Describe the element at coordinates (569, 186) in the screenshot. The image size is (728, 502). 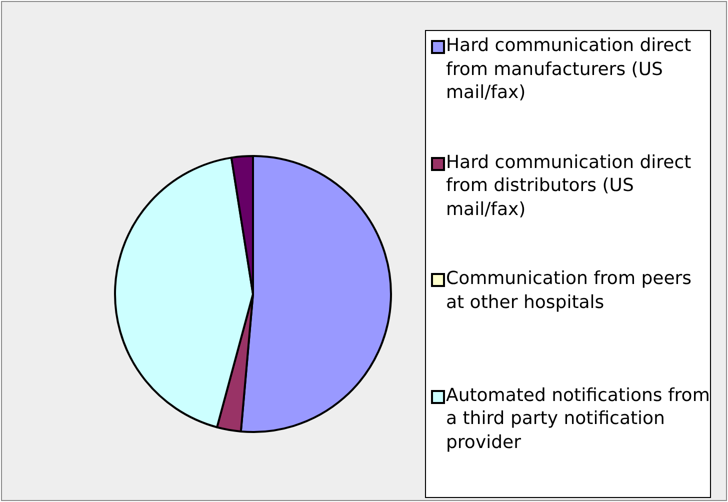
I see `legend-label: Hard communication direct from distributors (US mail/fax)` at that location.